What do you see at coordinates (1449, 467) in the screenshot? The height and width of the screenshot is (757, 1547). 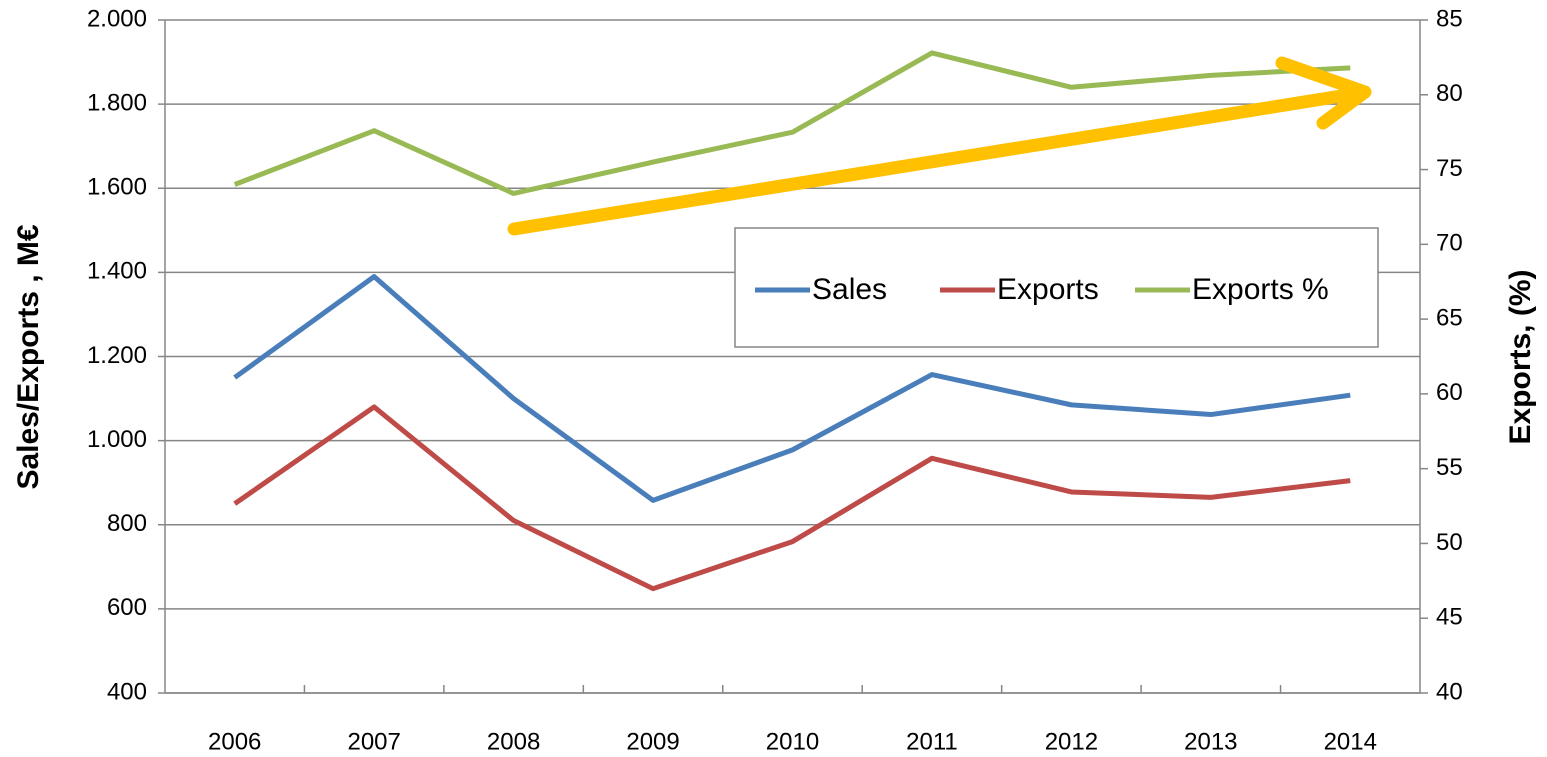 I see `y2-tick-label: 55` at bounding box center [1449, 467].